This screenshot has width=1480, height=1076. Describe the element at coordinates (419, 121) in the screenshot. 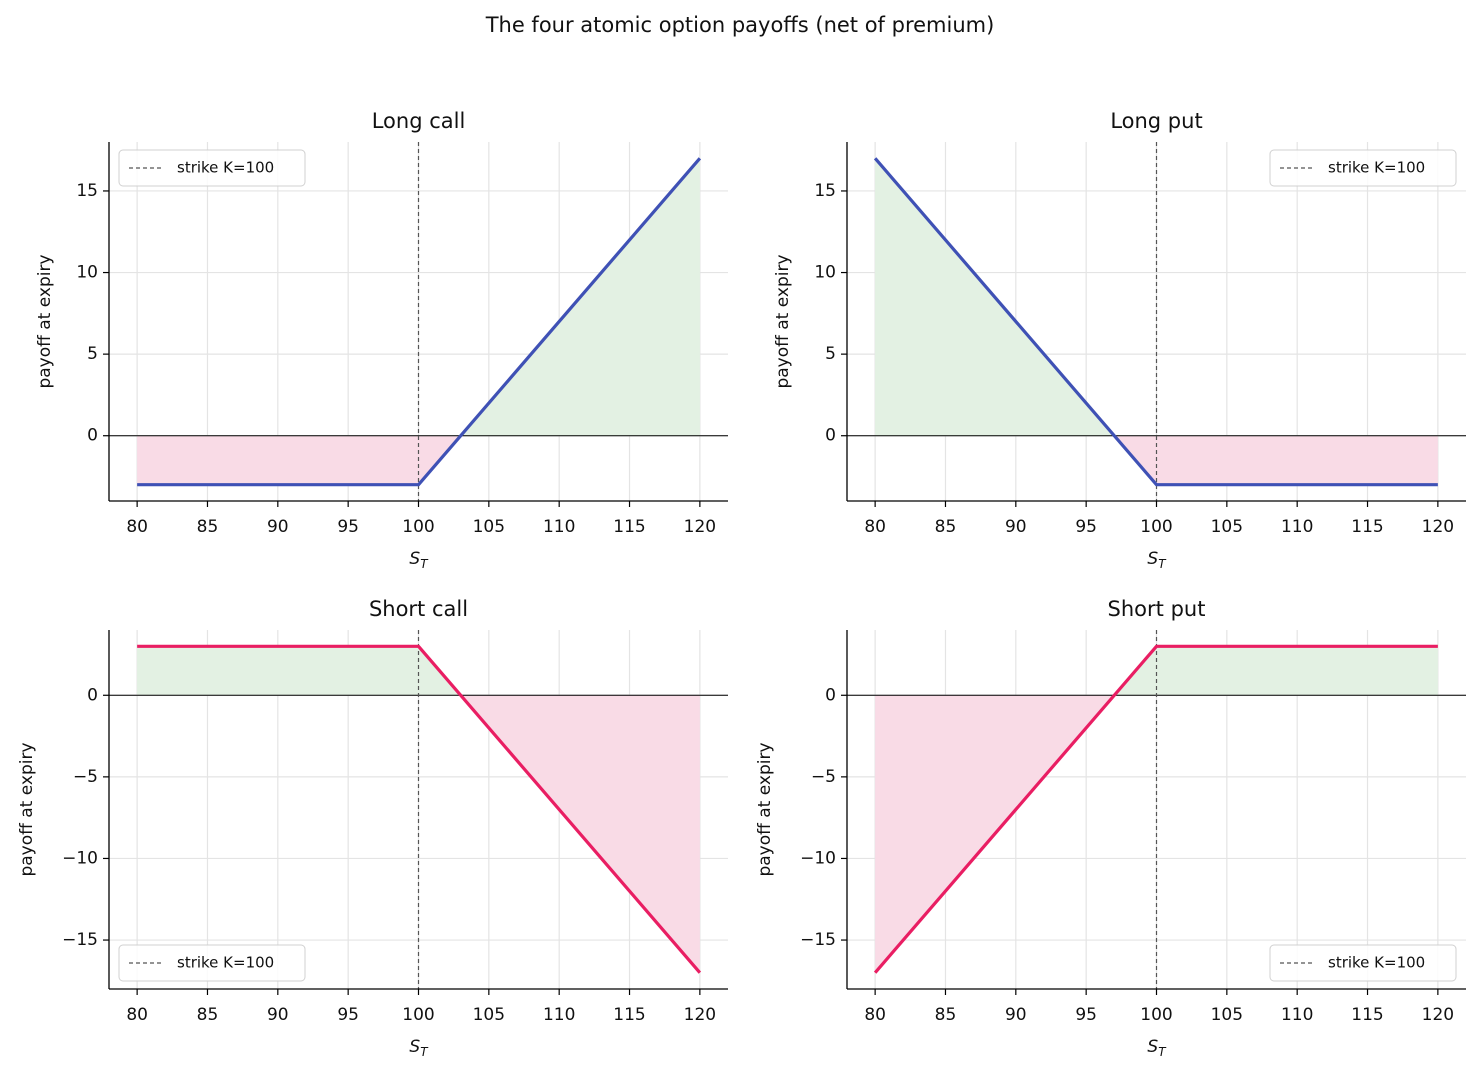

I see `subplot-title: Long call` at that location.